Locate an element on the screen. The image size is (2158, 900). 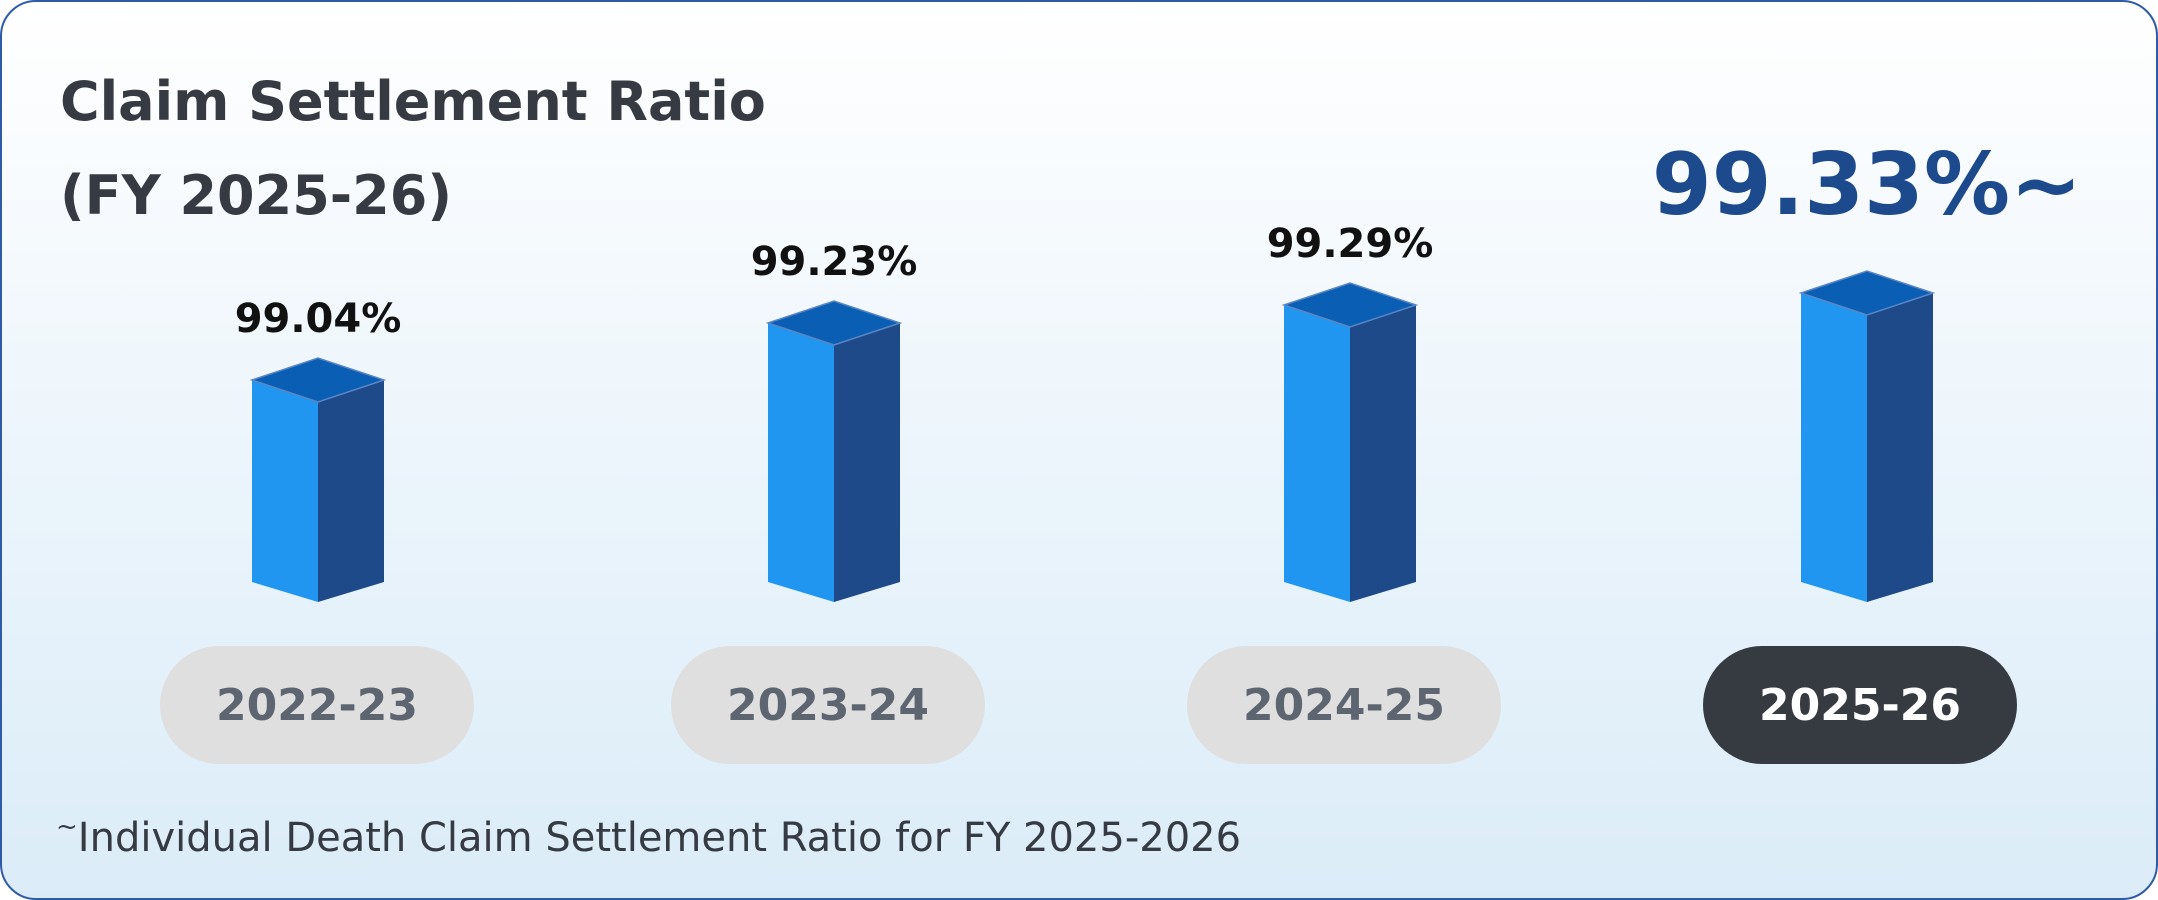
chart-title: Claim Settlement Ratio is located at coordinates (413, 101).